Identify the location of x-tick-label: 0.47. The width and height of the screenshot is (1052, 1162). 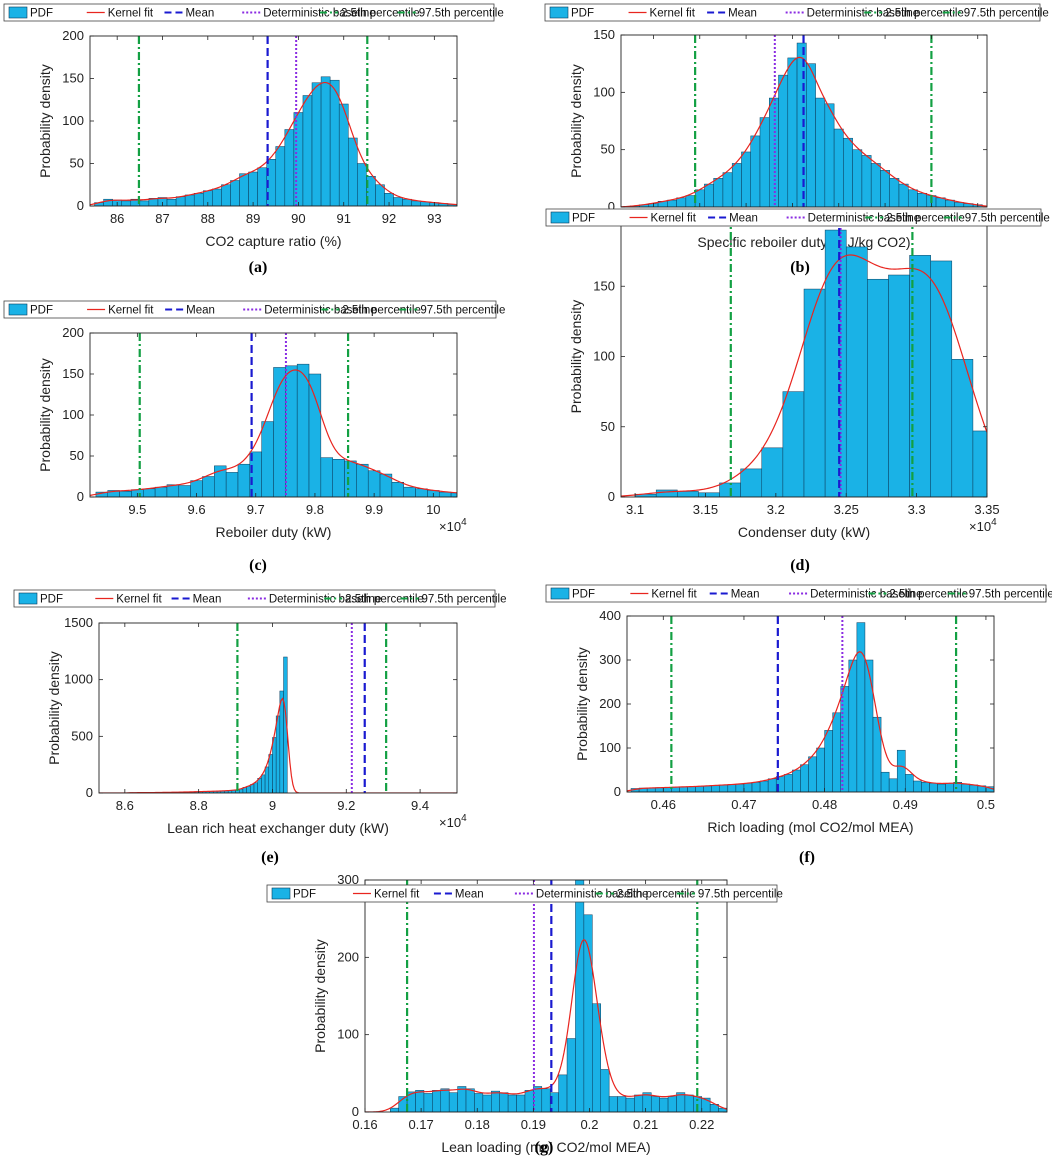
(743, 804).